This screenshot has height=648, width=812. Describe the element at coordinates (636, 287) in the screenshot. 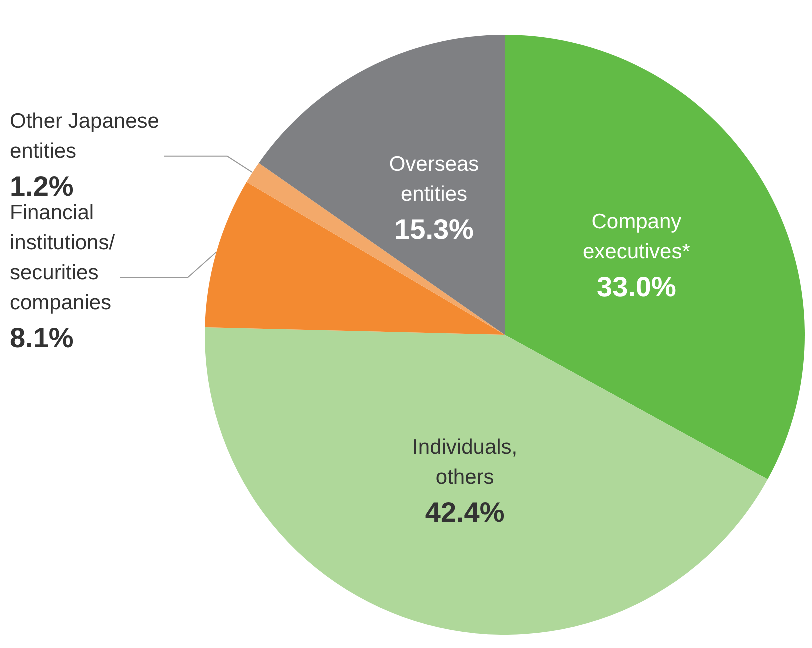

I see `data-label: 33.0%` at that location.